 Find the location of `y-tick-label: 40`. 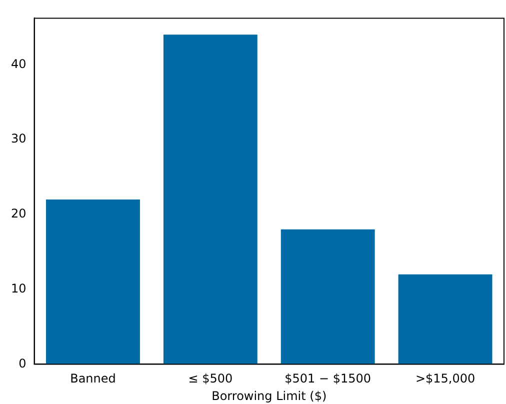

y-tick-label: 40 is located at coordinates (18, 63).